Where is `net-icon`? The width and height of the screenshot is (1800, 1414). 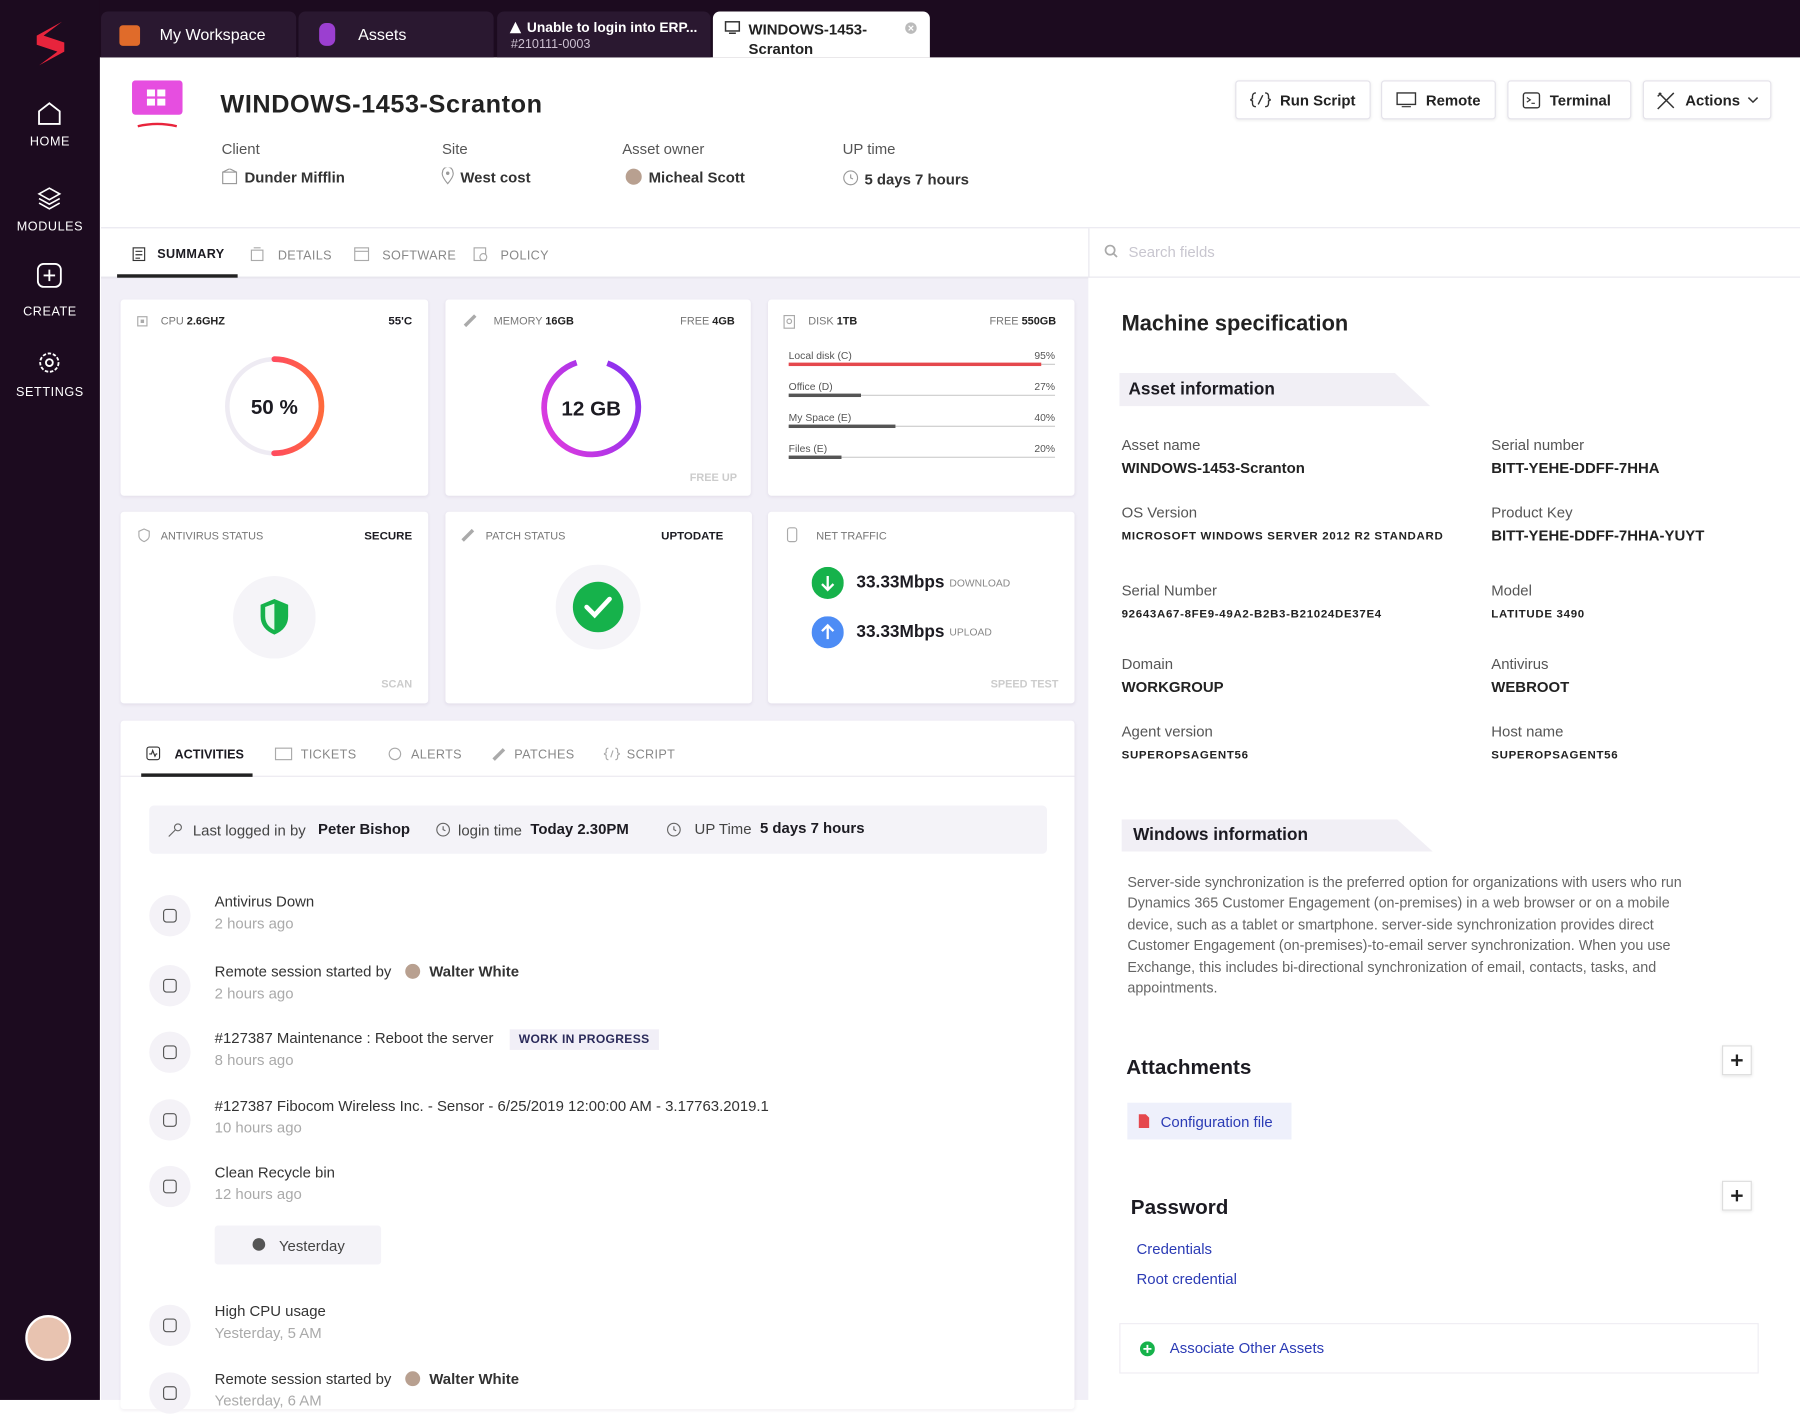 net-icon is located at coordinates (792, 535).